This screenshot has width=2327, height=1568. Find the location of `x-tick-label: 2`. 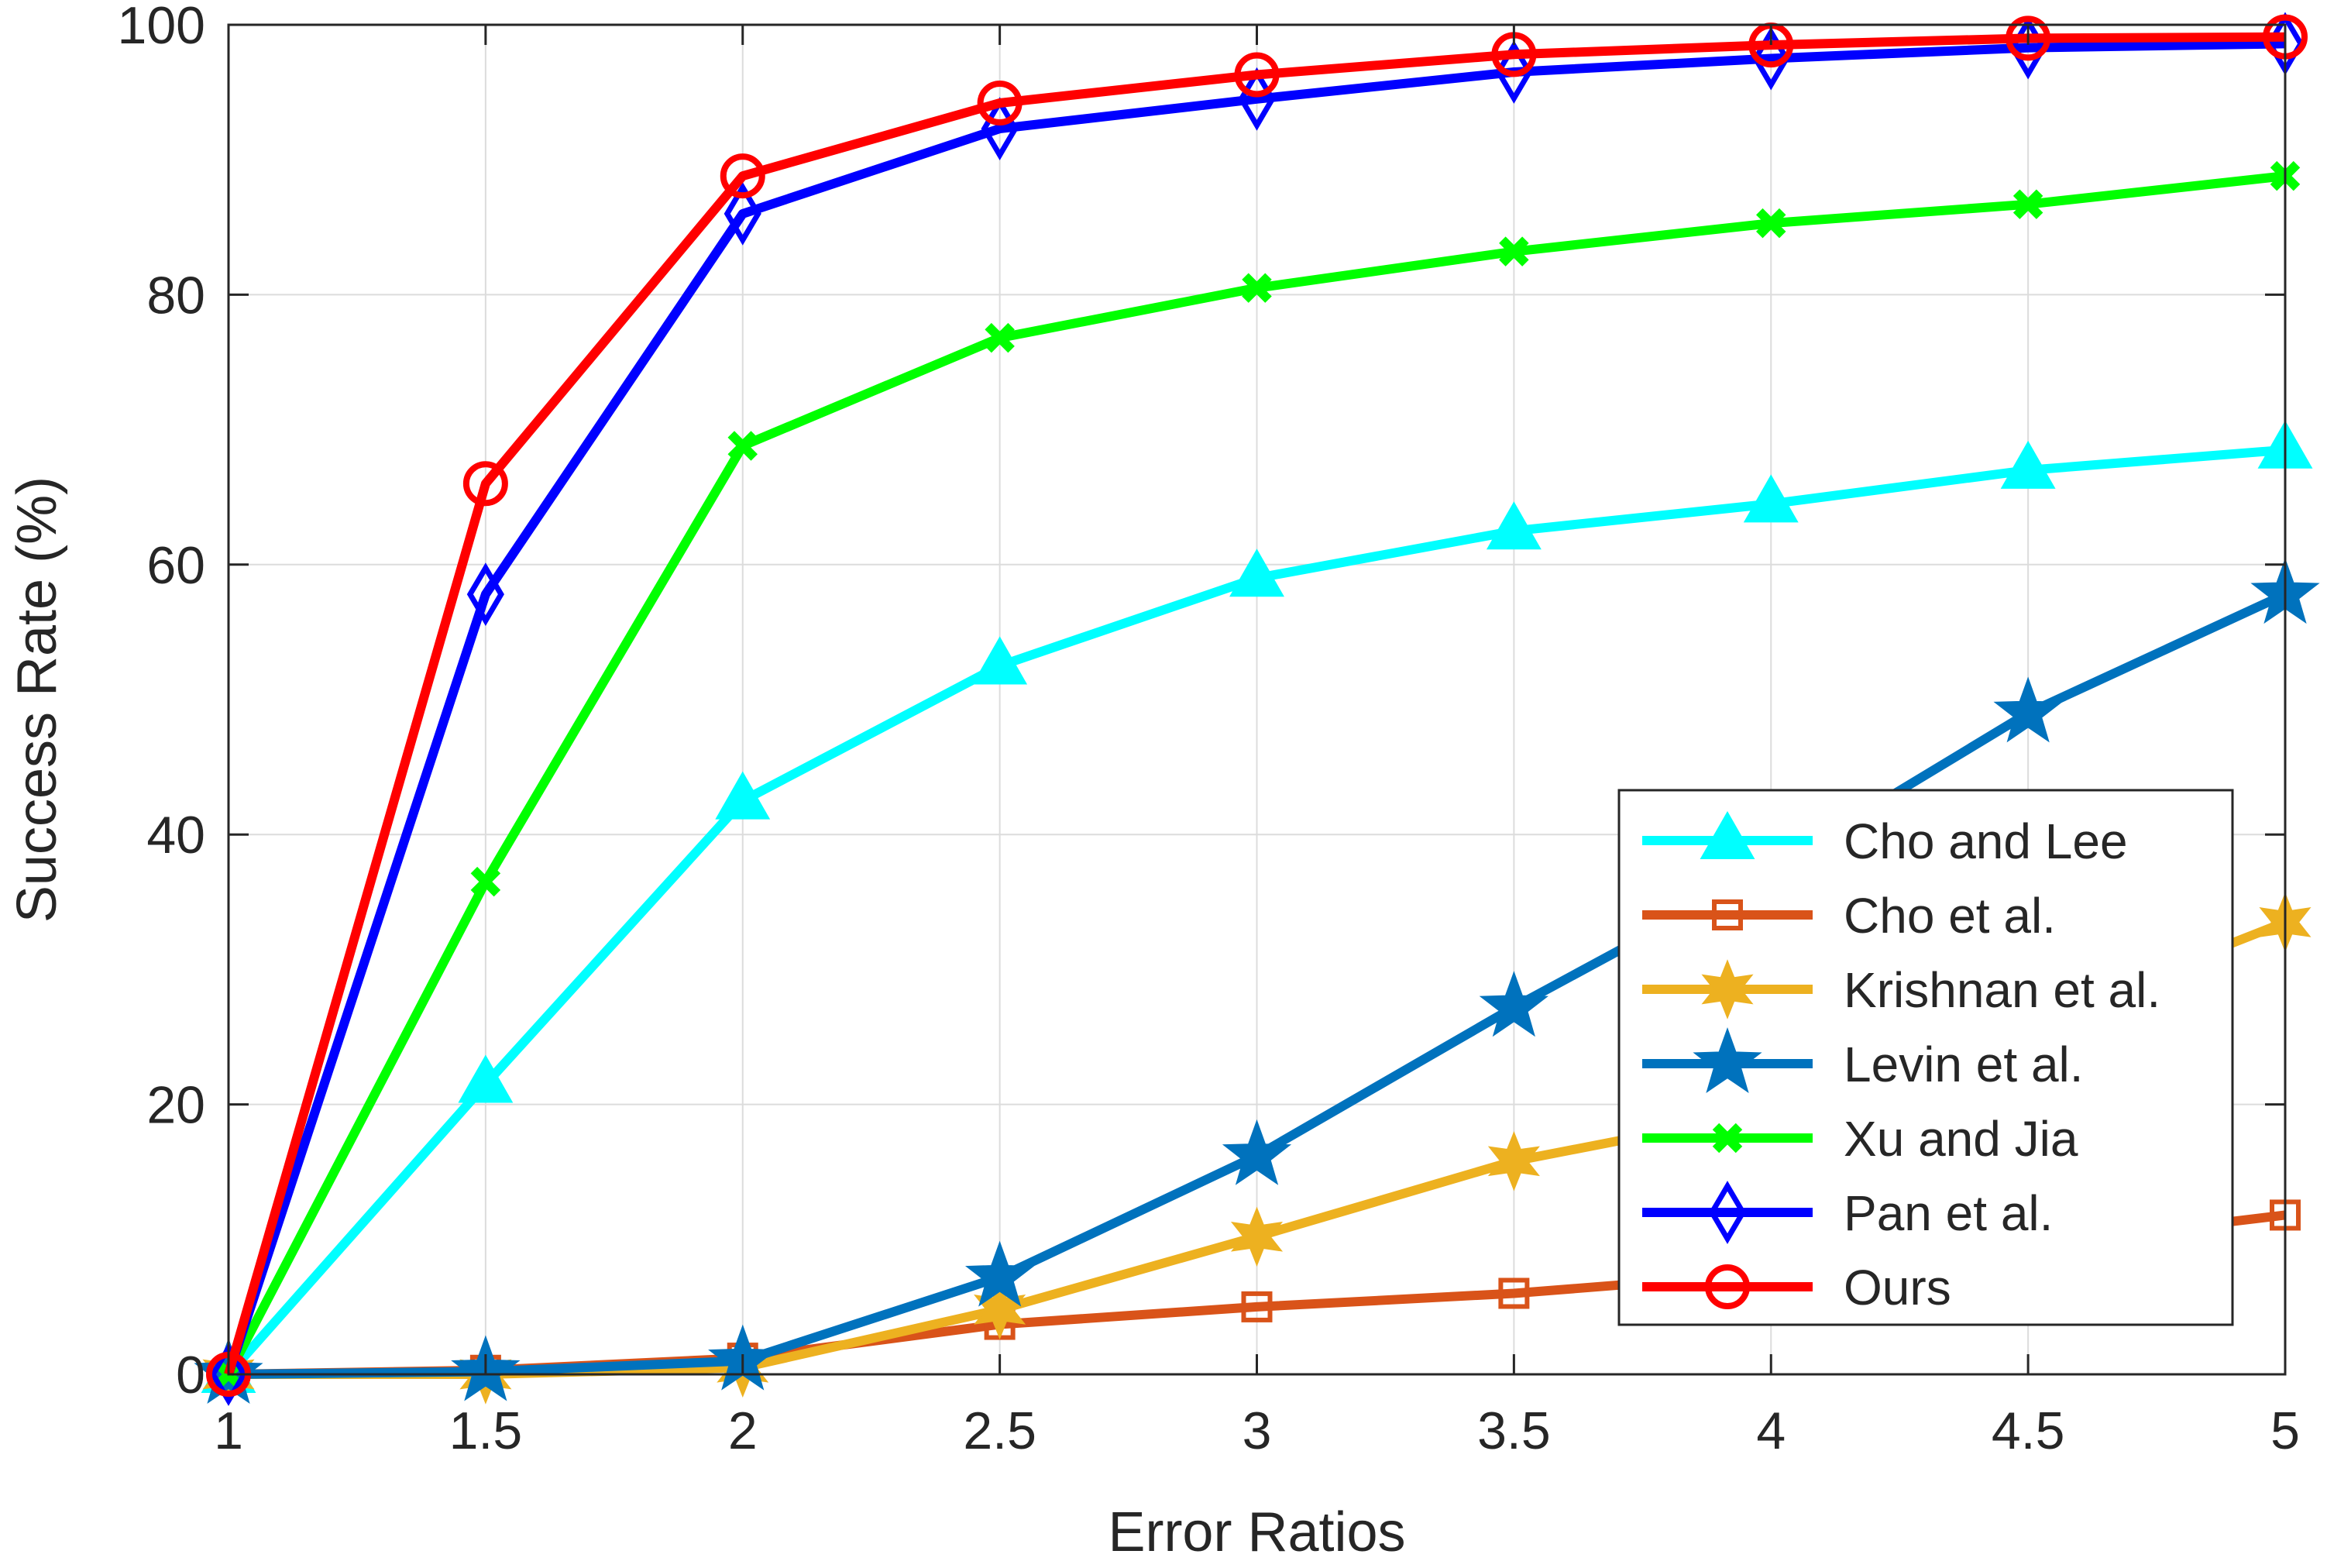

x-tick-label: 2 is located at coordinates (743, 1430).